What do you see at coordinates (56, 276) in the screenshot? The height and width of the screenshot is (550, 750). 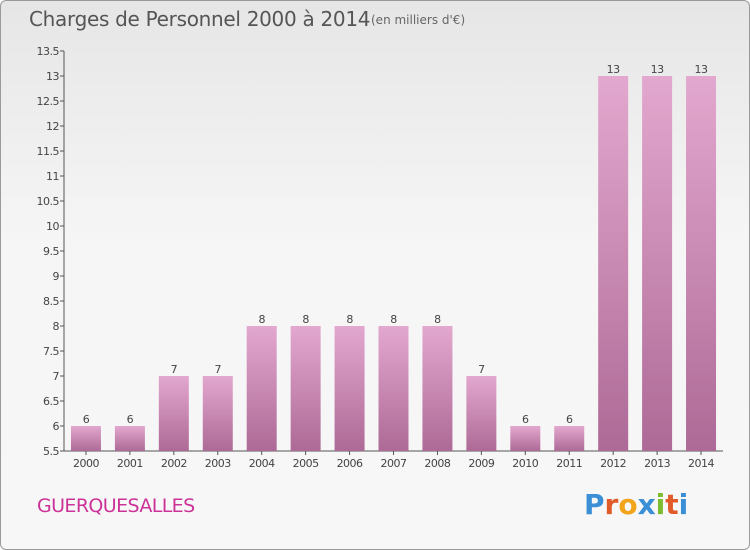 I see `y-tick-label: 9` at bounding box center [56, 276].